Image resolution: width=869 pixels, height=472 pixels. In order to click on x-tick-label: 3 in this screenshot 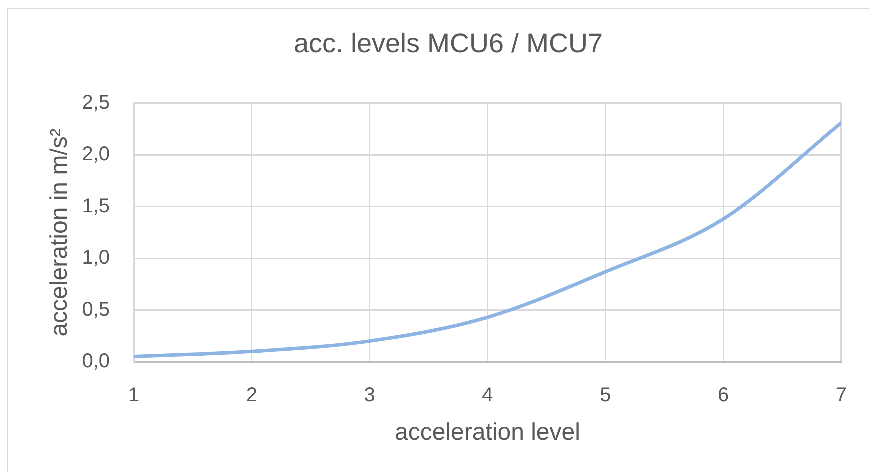, I will do `click(370, 395)`.